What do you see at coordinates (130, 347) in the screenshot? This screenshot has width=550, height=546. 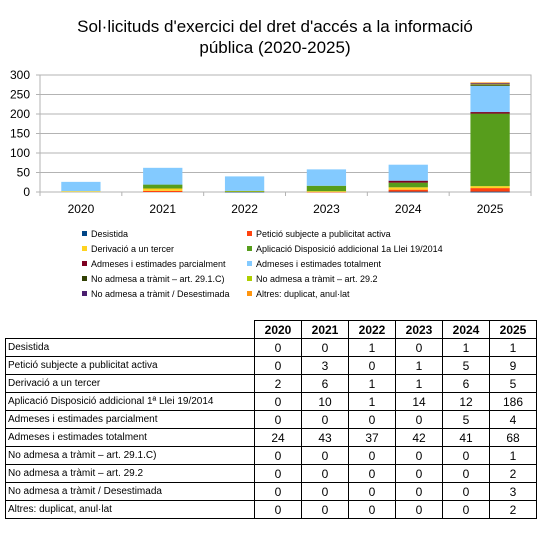 I see `table-row-label: Desistida` at bounding box center [130, 347].